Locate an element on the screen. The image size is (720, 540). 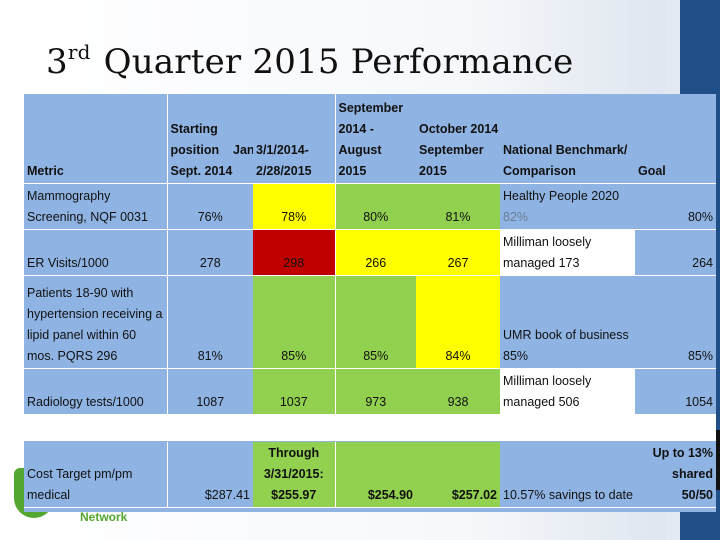
cell-period-3: 267 is located at coordinates (458, 252).